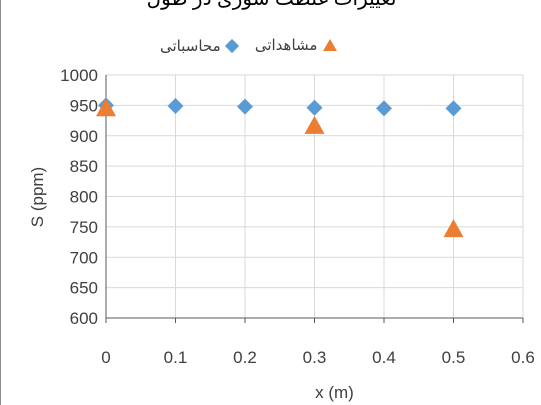 Image resolution: width=541 pixels, height=405 pixels. Describe the element at coordinates (84, 288) in the screenshot. I see `y-tick-label: 650` at that location.